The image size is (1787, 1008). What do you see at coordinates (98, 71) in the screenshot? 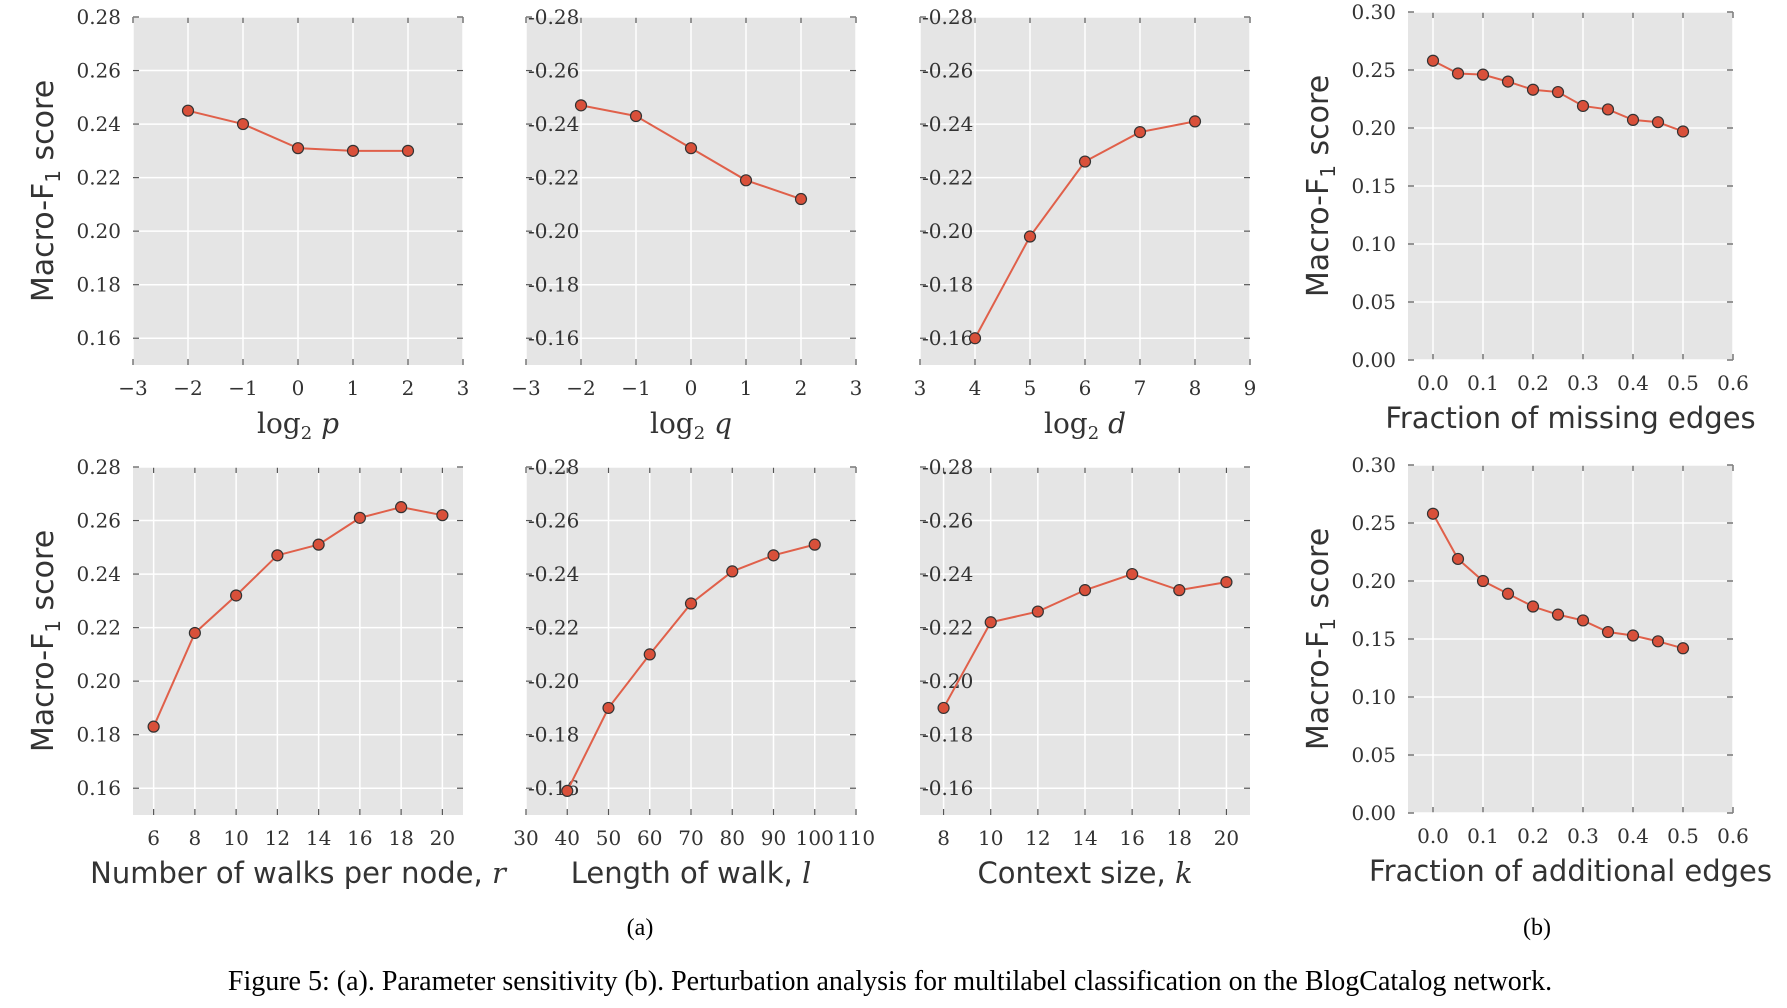
I see `y-tick-label: 0.26` at bounding box center [98, 71].